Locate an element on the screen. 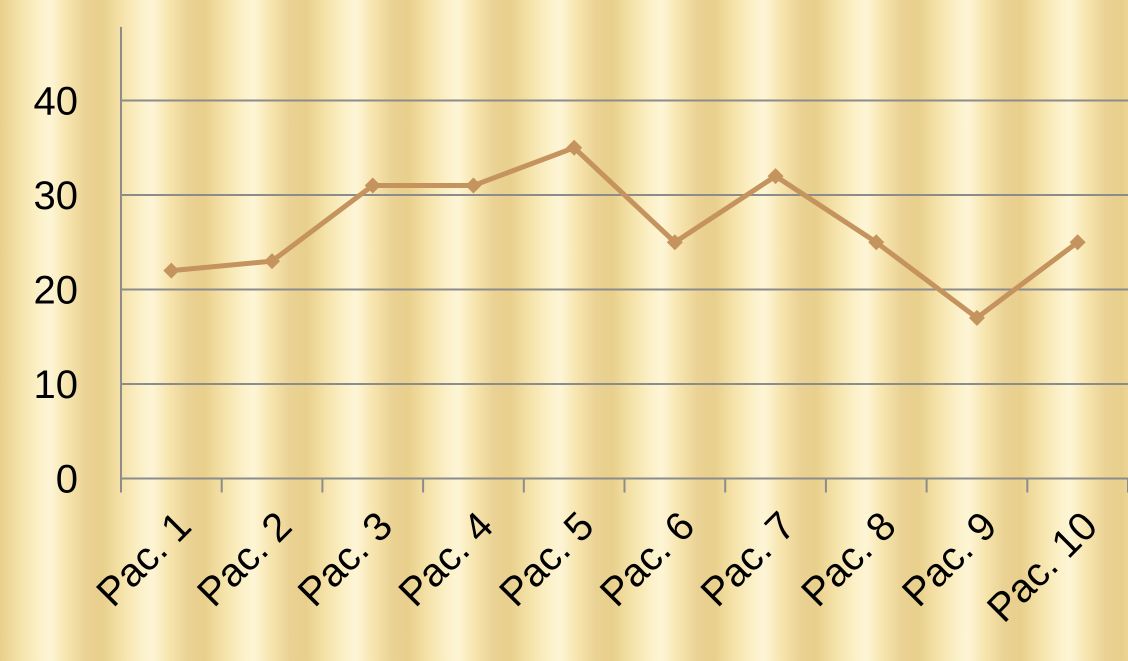  x-tick-label: Pac. 5 is located at coordinates (546, 559).